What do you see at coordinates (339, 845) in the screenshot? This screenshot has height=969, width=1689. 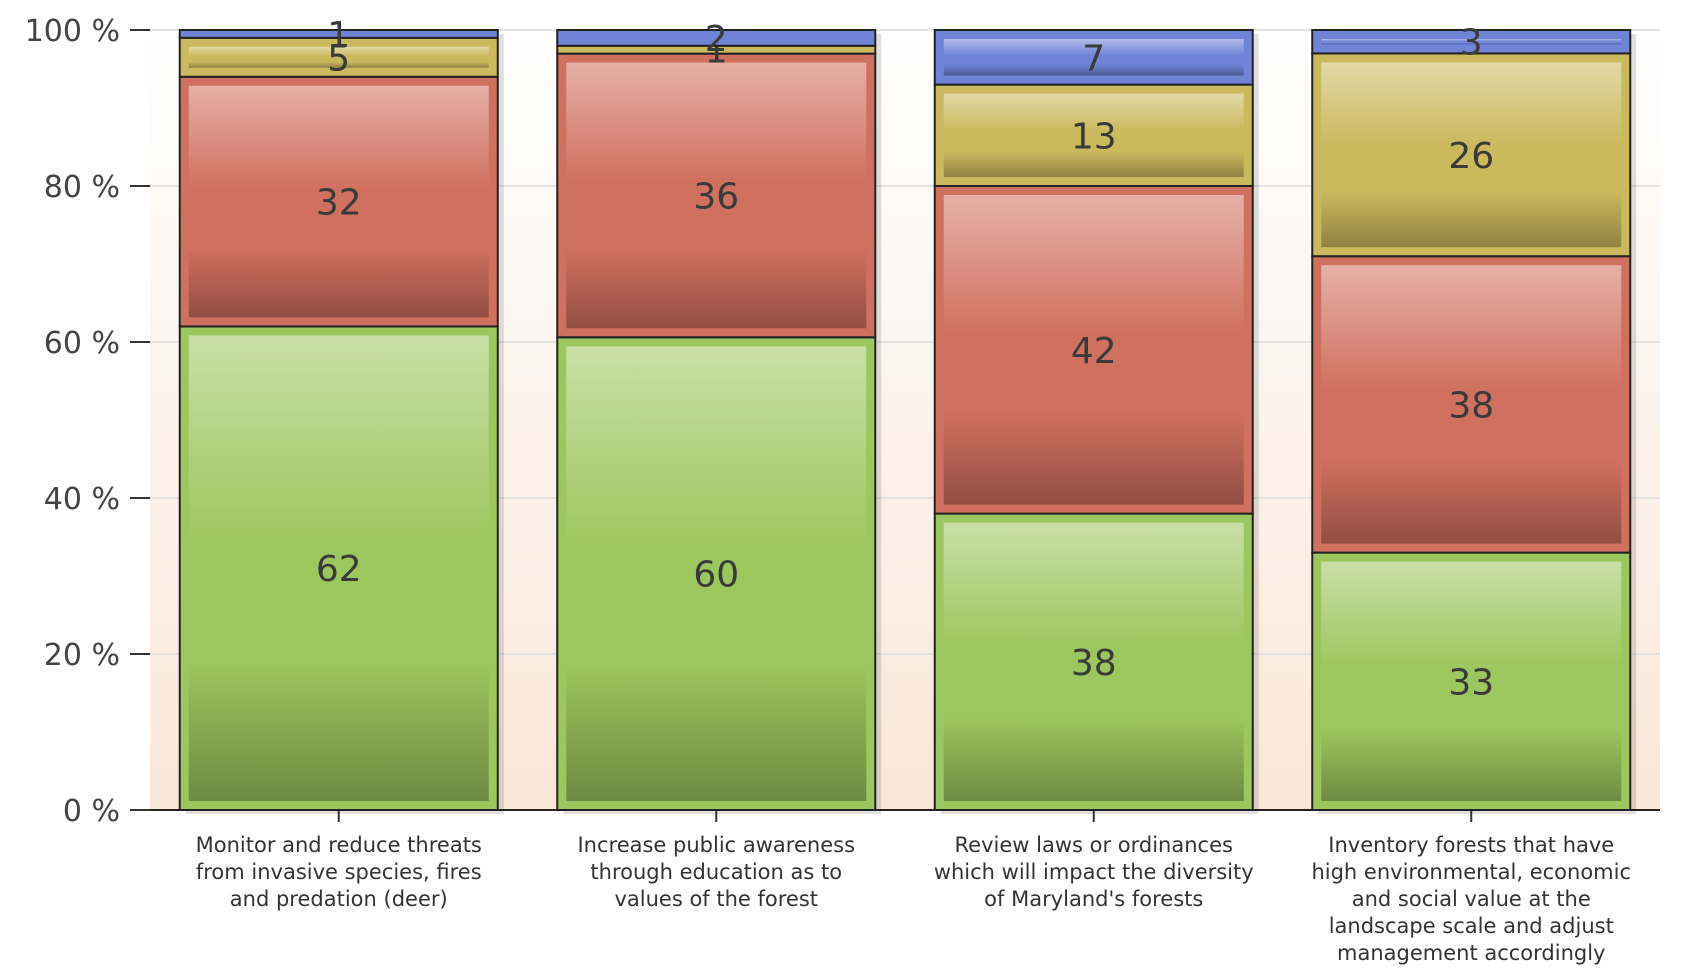 I see `category-label: Monitor and reduce threats` at bounding box center [339, 845].